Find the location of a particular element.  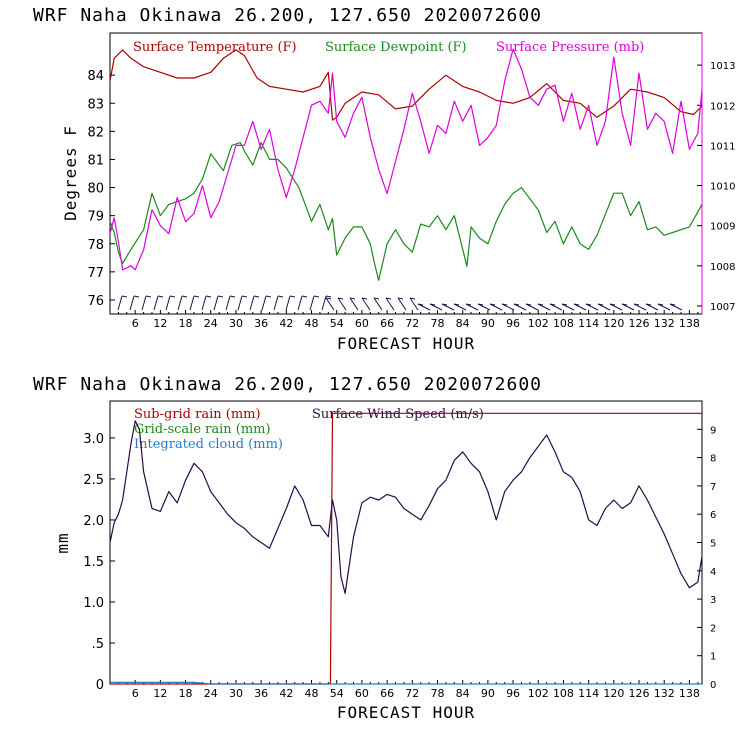

legend-wind-speed: Surface Wind Speed (m/s) is located at coordinates (398, 414).